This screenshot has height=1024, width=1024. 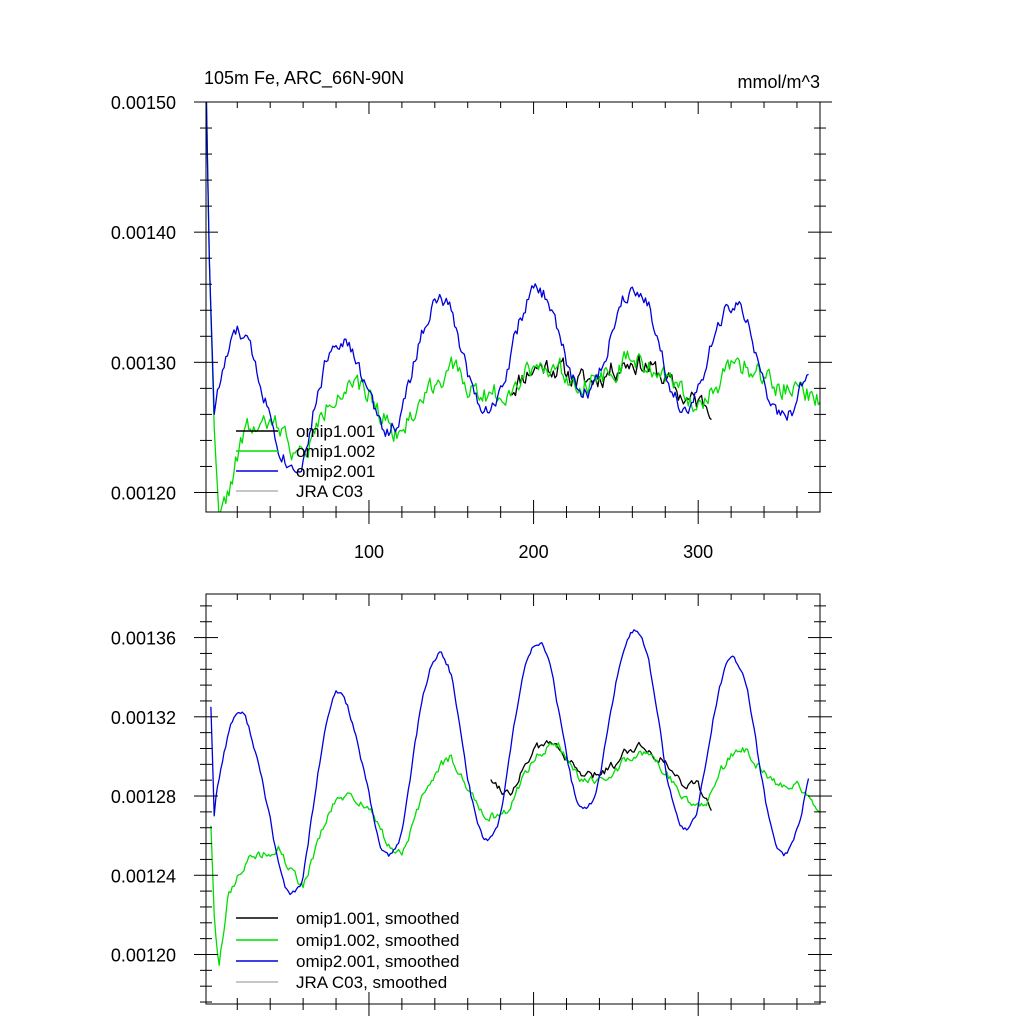 What do you see at coordinates (515, 854) in the screenshot?
I see `series-line-omip1-002-smoothed` at bounding box center [515, 854].